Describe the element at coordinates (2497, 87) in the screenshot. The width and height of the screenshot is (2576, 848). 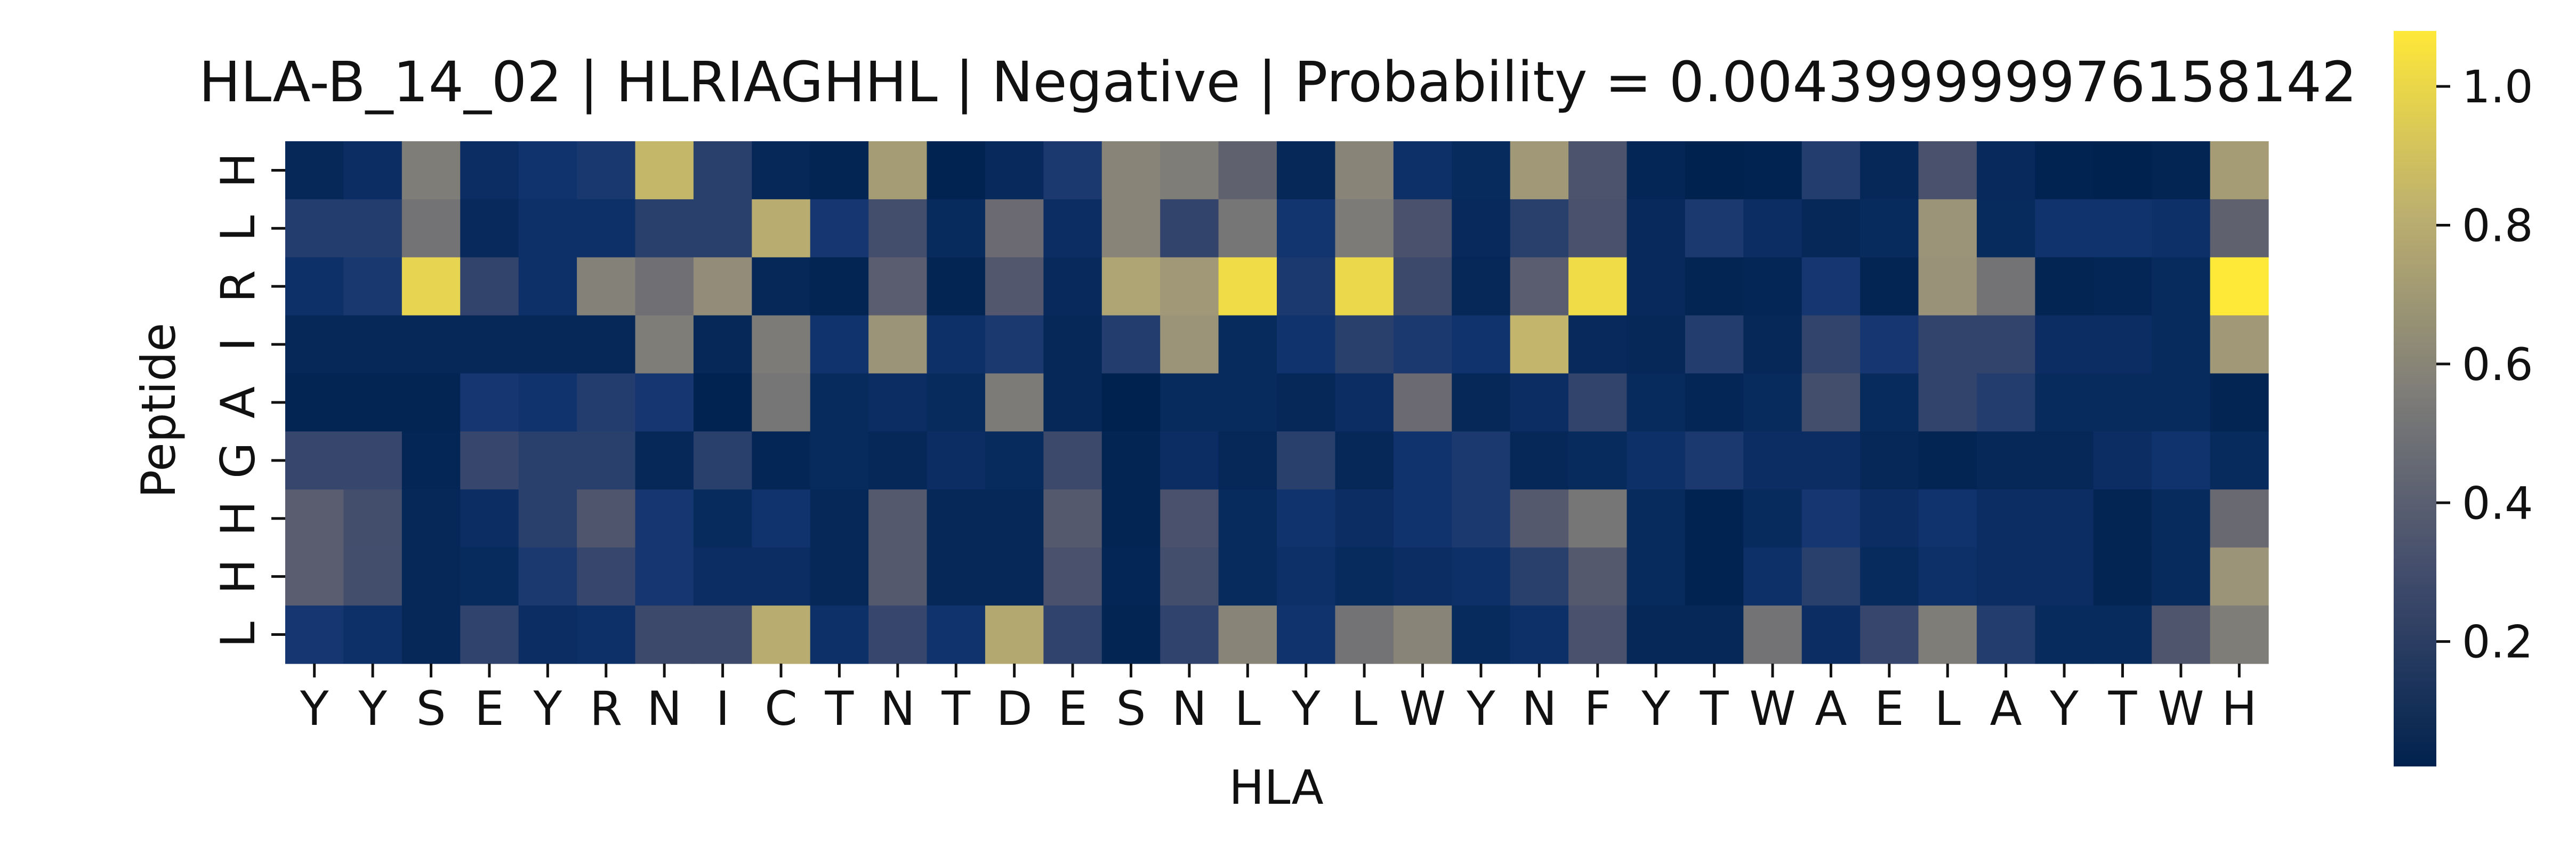
I see `colorbar-tick-label: 1.0` at that location.